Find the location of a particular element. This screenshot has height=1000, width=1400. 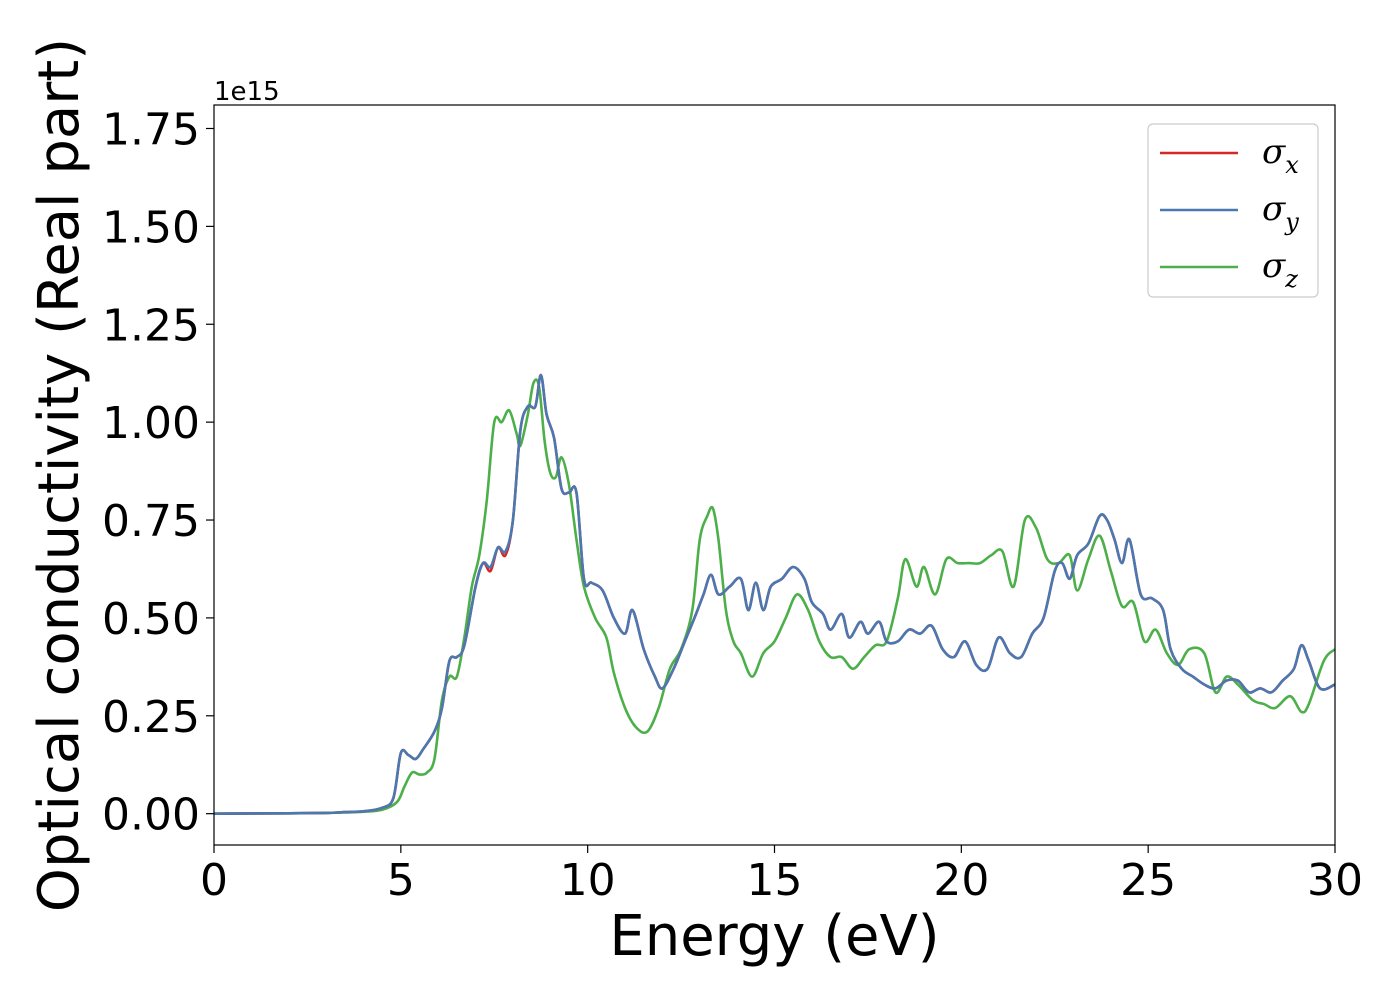

legend-label-y: σy is located at coordinates (1280, 212).